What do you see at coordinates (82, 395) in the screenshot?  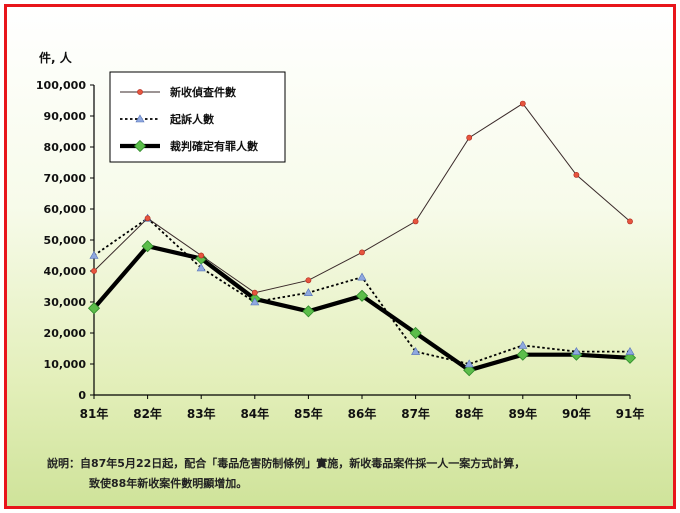 I see `y-tick-label: 0` at bounding box center [82, 395].